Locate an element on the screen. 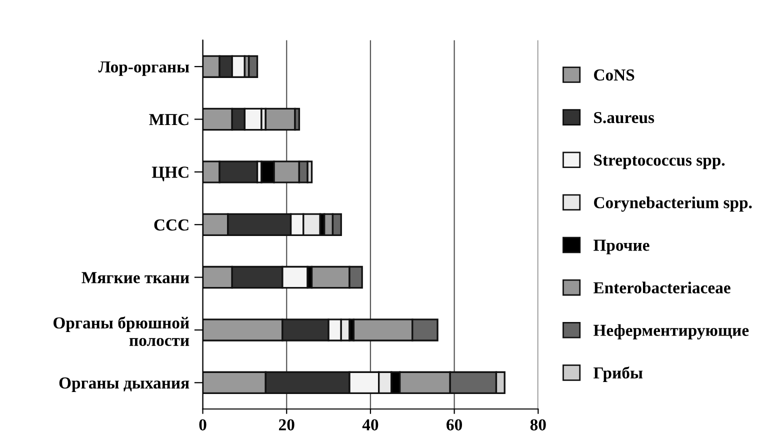 The image size is (771, 447). x-tick-label: 80 is located at coordinates (538, 424).